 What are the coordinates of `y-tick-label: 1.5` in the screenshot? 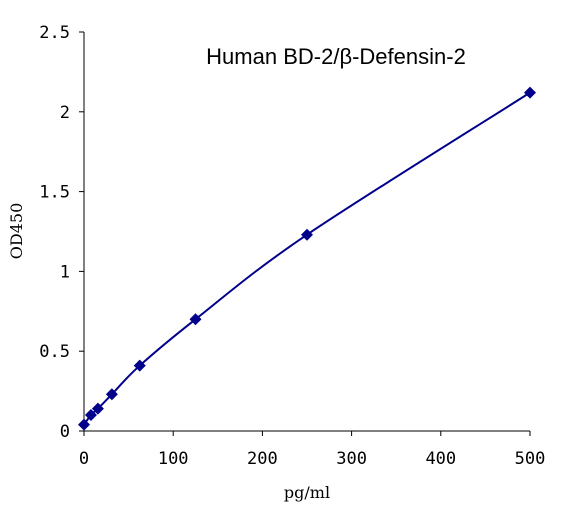 It's located at (54, 193).